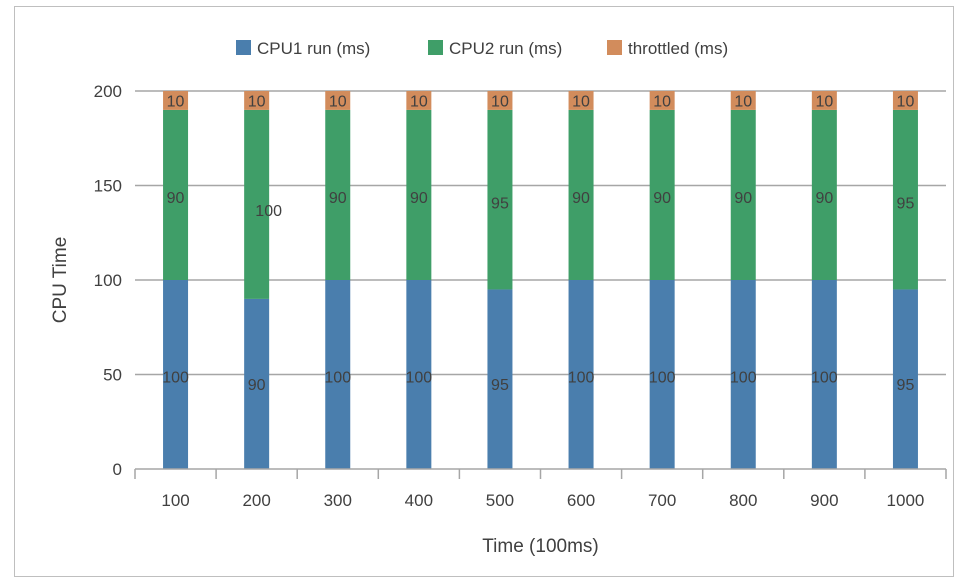 The width and height of the screenshot is (956, 580). Describe the element at coordinates (108, 91) in the screenshot. I see `y-tick-label: 200` at that location.